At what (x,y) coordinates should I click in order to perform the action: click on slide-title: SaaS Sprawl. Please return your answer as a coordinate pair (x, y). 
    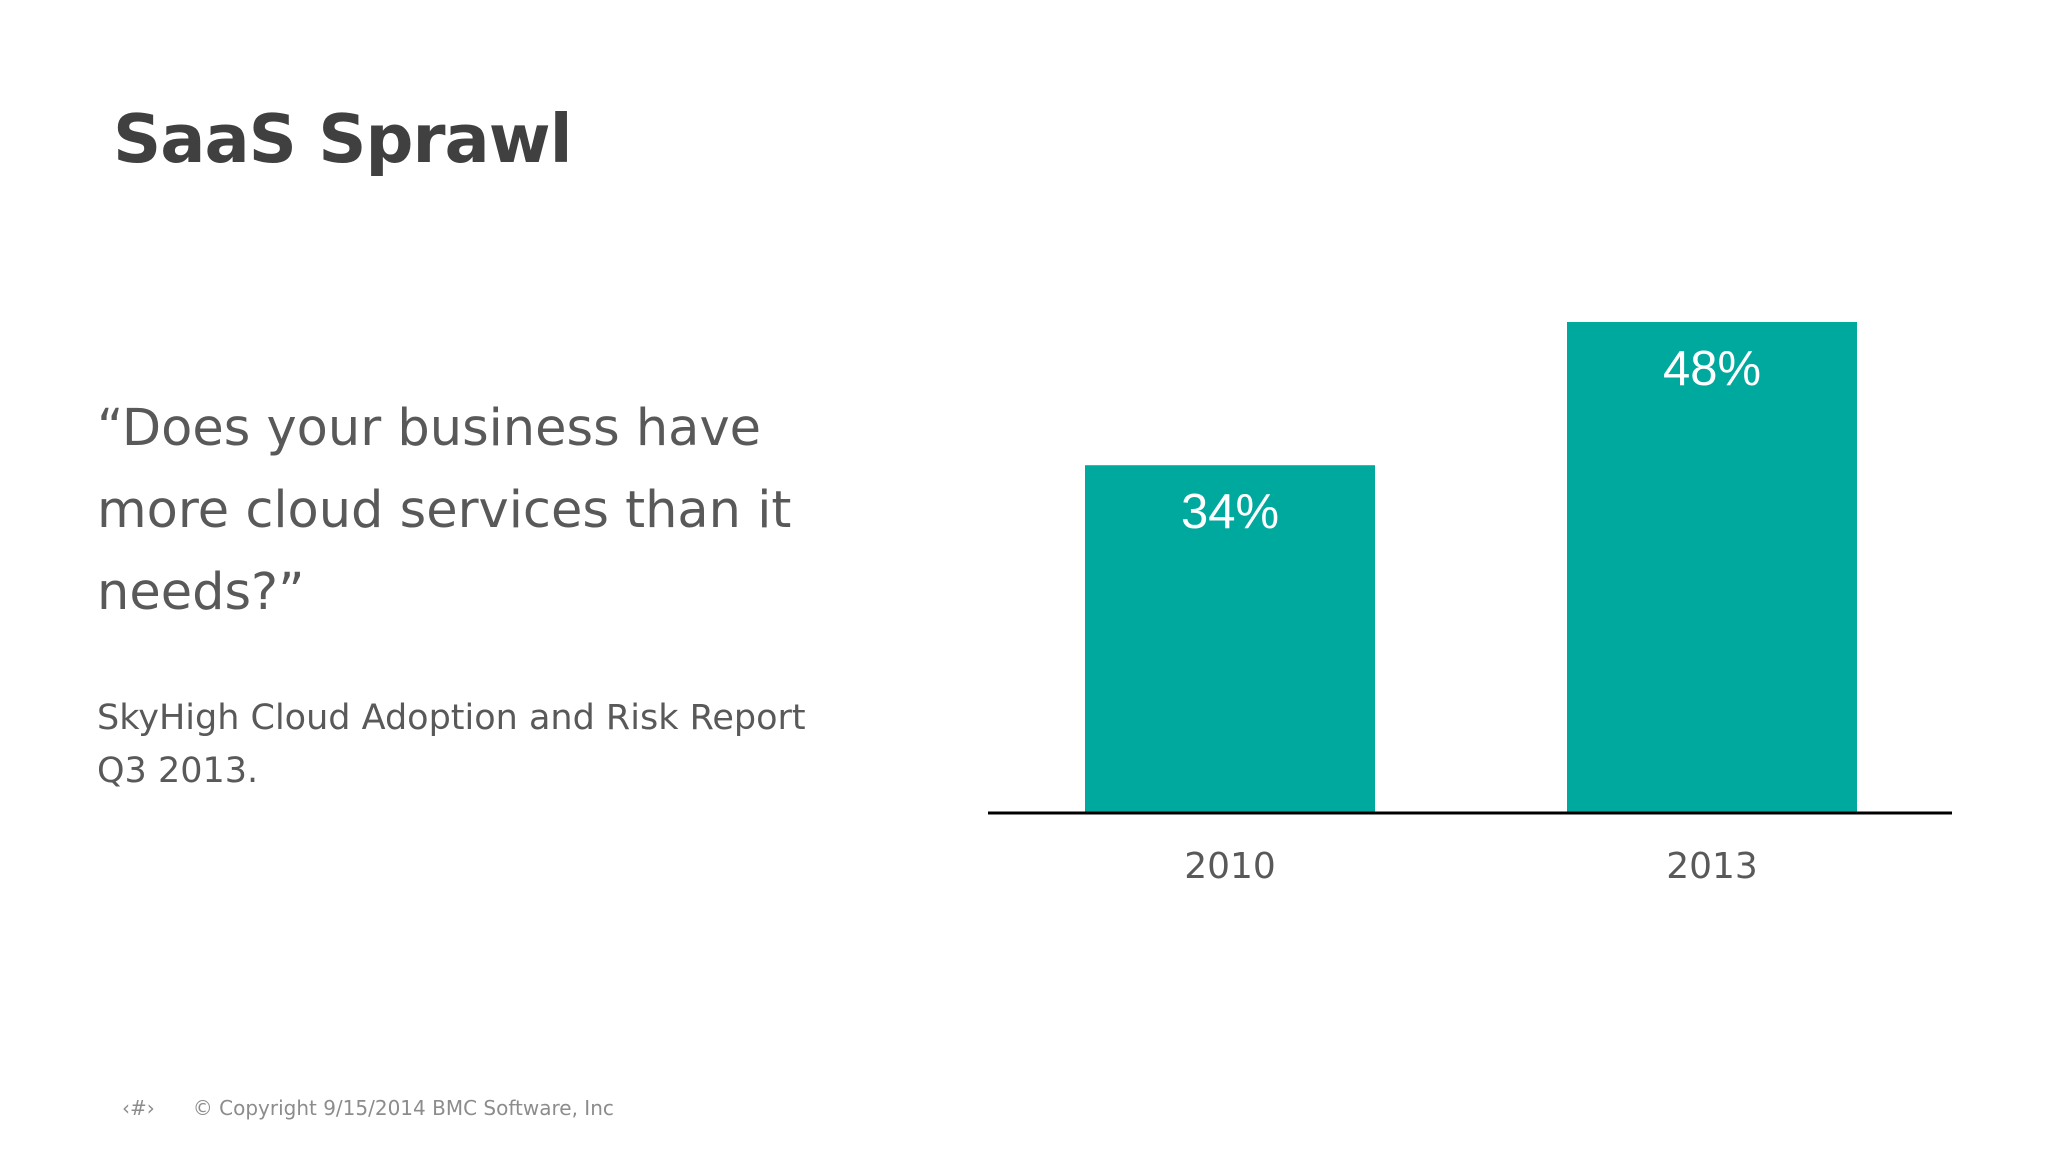
    Looking at the image, I should click on (343, 139).